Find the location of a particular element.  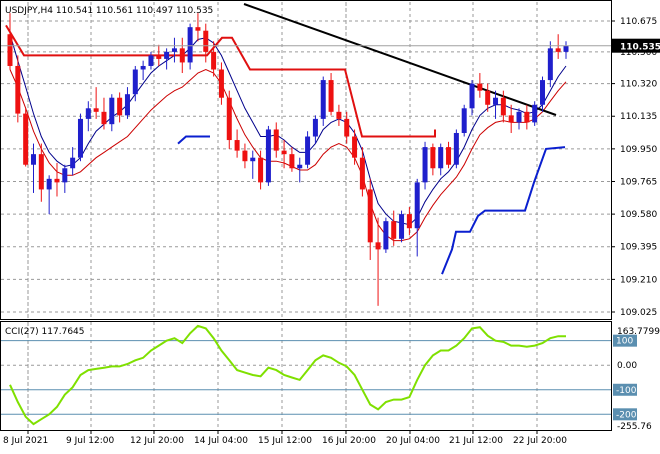

current-price-label: 110.535 is located at coordinates (640, 48).